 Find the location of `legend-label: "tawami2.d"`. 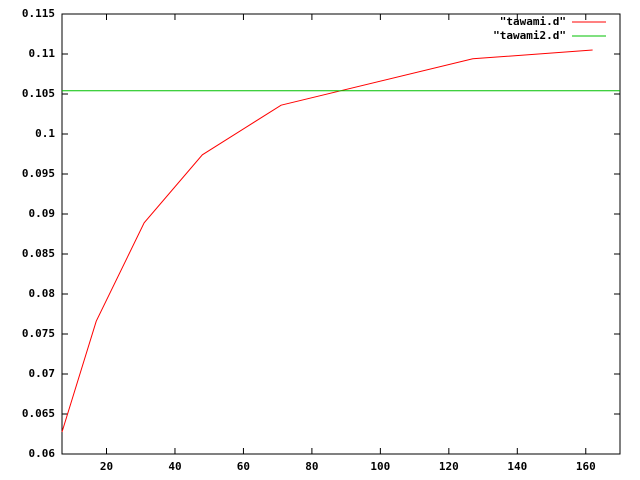

legend-label: "tawami2.d" is located at coordinates (529, 35).